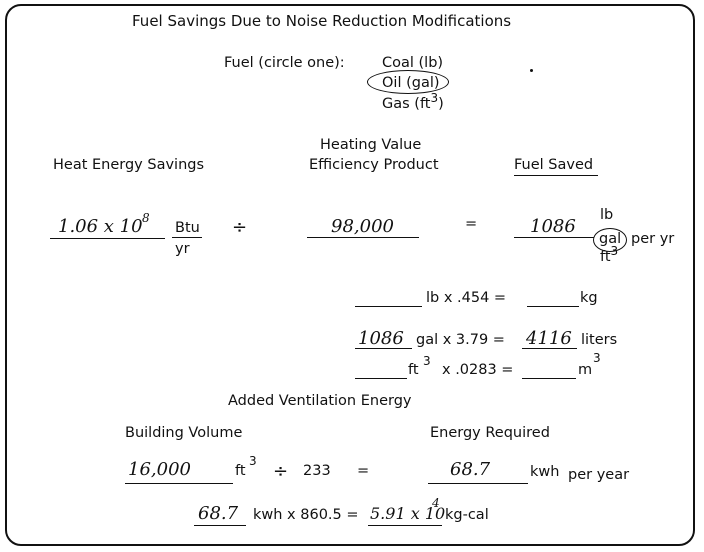  I want to click on liters-underline, so click(549, 348).